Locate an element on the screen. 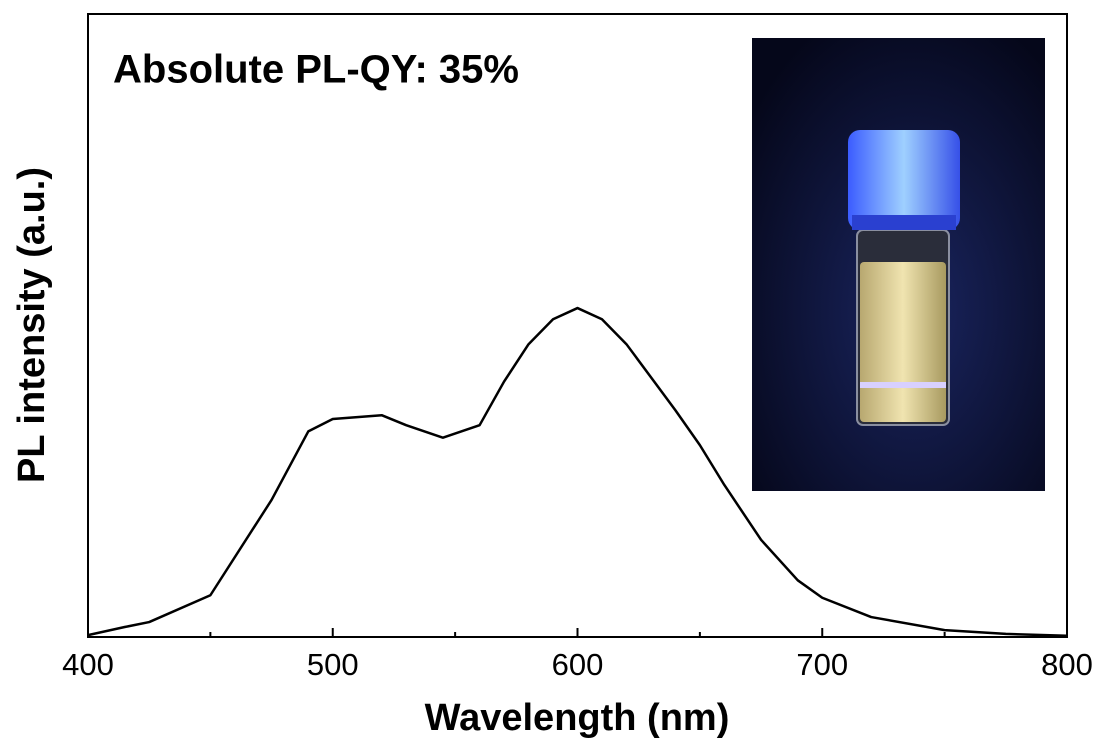  y-axis-title: PL intensity (a.u.) is located at coordinates (32, 325).